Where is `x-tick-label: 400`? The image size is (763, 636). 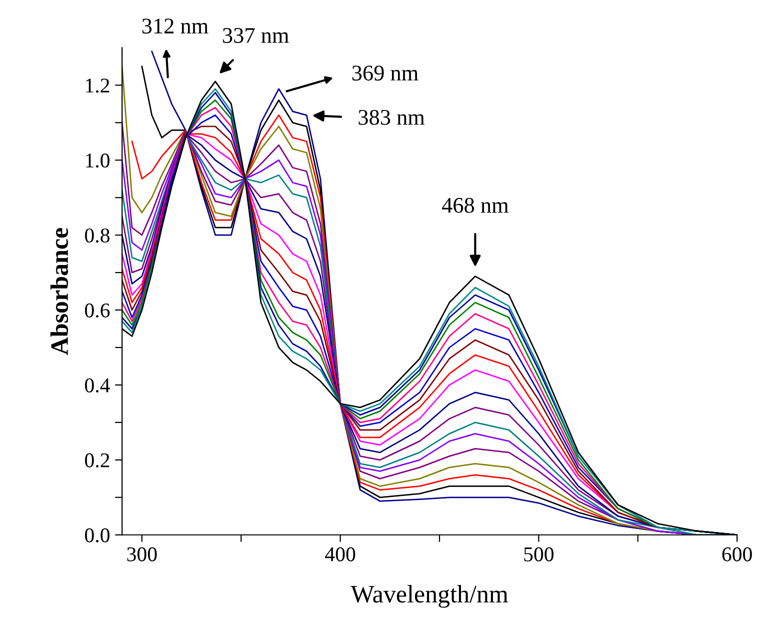 x-tick-label: 400 is located at coordinates (340, 554).